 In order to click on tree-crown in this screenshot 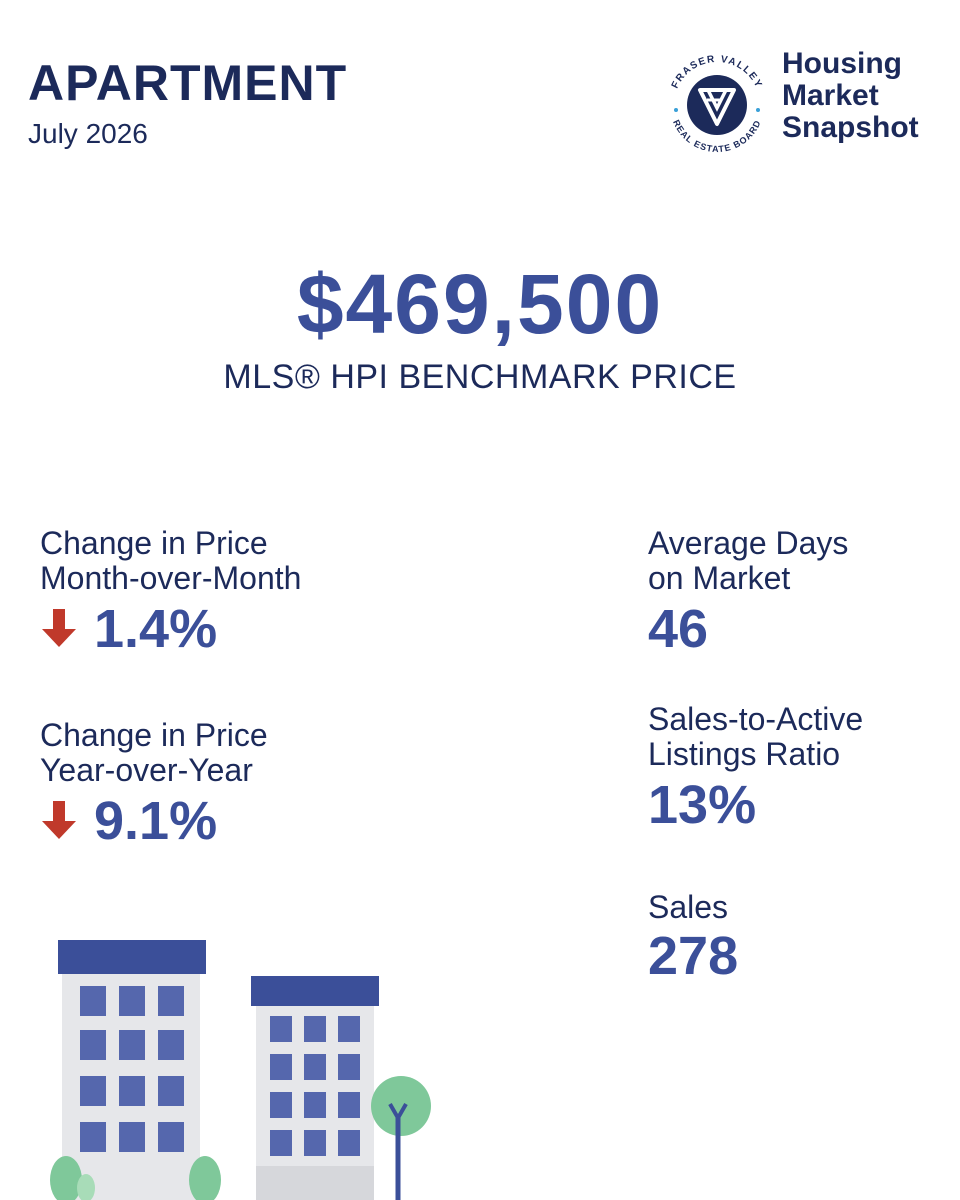, I will do `click(401, 1106)`.